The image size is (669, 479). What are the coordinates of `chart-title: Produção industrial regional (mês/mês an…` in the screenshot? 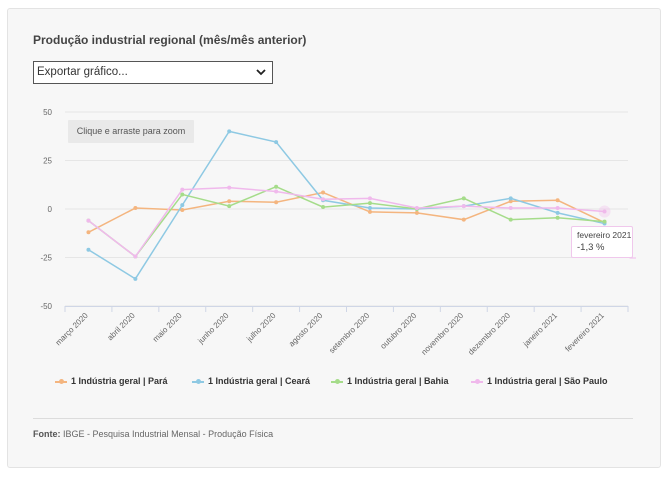 It's located at (170, 40).